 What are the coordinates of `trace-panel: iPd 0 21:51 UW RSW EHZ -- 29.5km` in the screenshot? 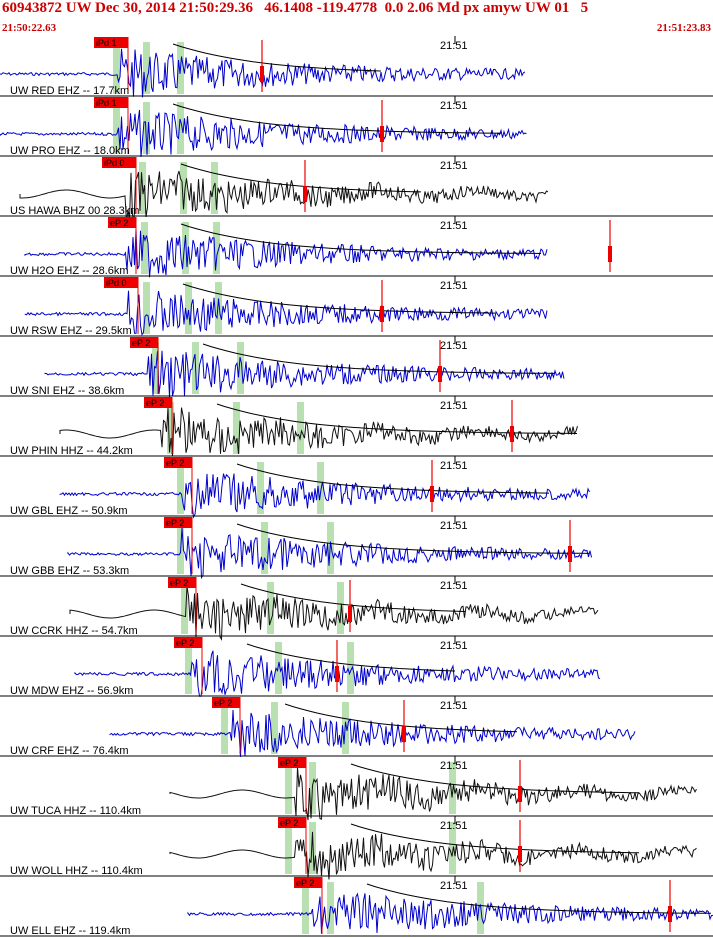 It's located at (356, 306).